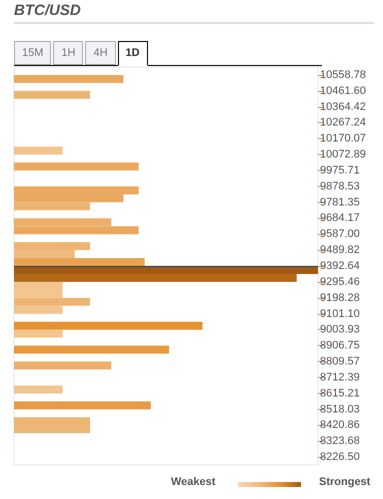 The width and height of the screenshot is (383, 499). What do you see at coordinates (343, 106) in the screenshot?
I see `y-tick-label: 10364.42` at bounding box center [343, 106].